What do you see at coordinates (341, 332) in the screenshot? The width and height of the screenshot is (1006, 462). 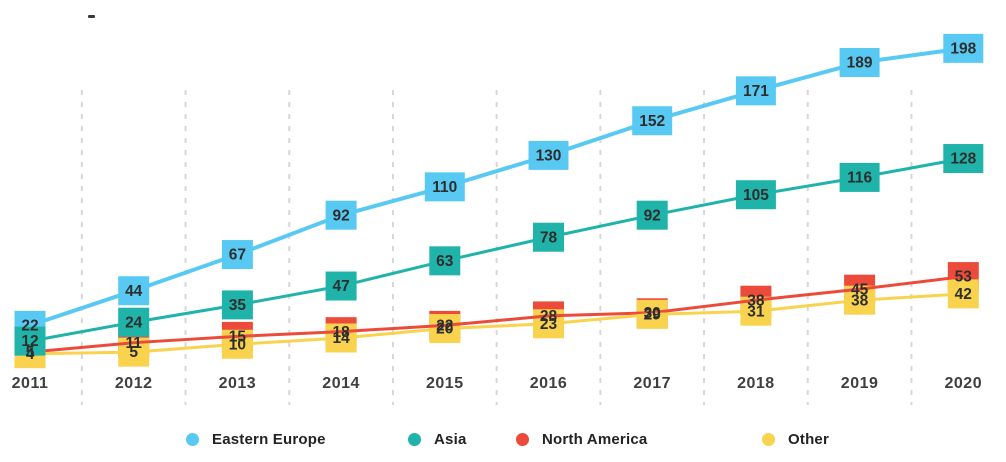 I see `point-label-north-america: 18` at bounding box center [341, 332].